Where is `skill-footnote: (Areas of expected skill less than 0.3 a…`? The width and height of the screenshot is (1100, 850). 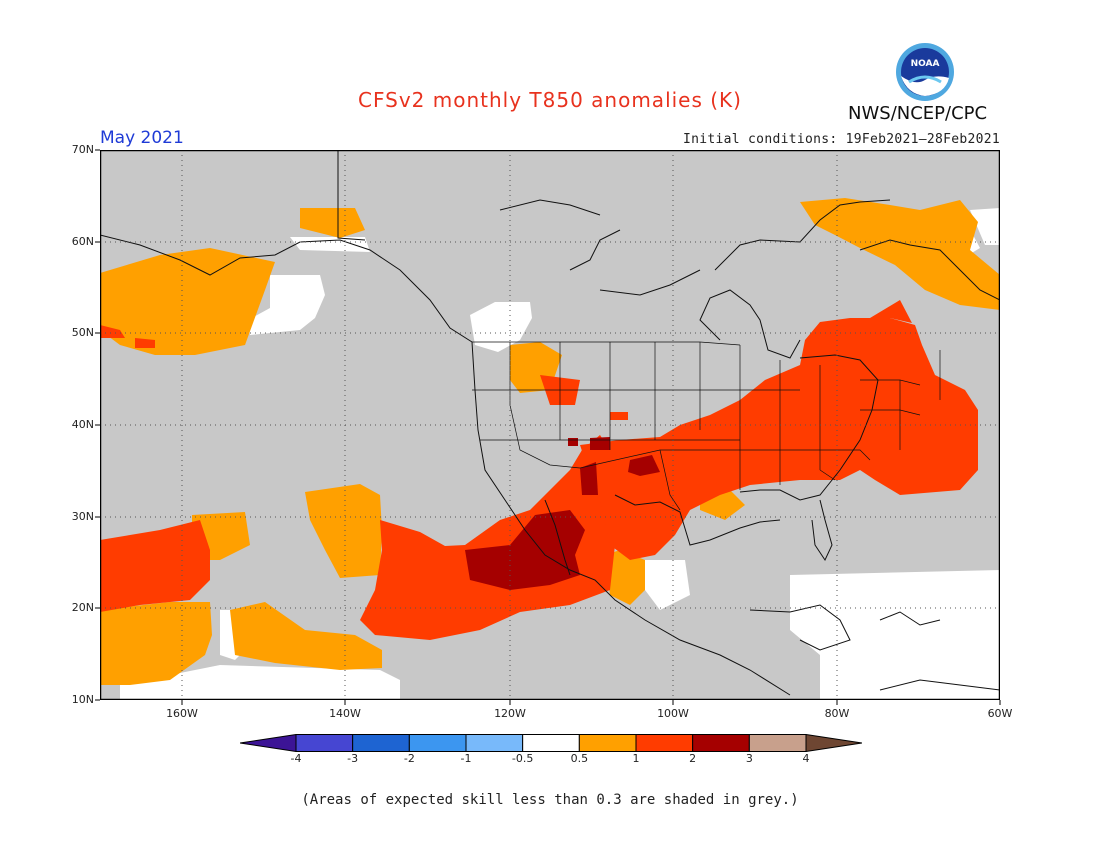
skill-footnote: (Areas of expected skill less than 0.3 a… is located at coordinates (550, 800).